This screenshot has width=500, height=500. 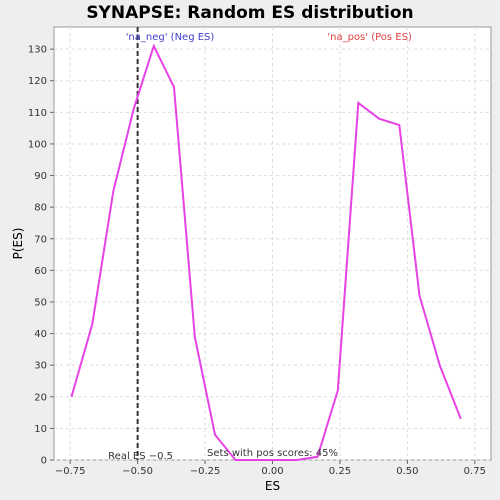 I want to click on y-tick-label: 100, so click(x=37, y=144).